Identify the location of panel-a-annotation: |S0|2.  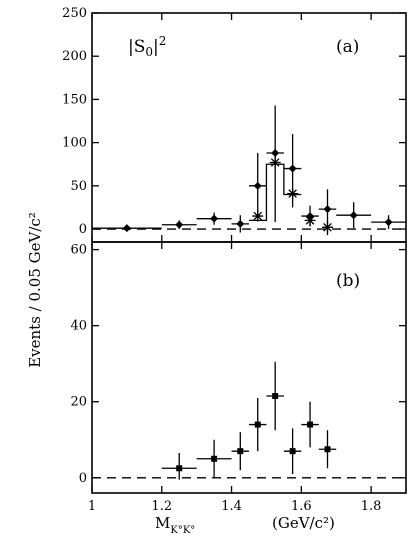
(147, 46).